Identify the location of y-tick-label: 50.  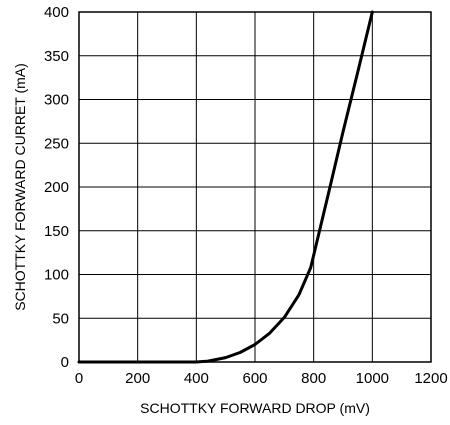
(60, 318).